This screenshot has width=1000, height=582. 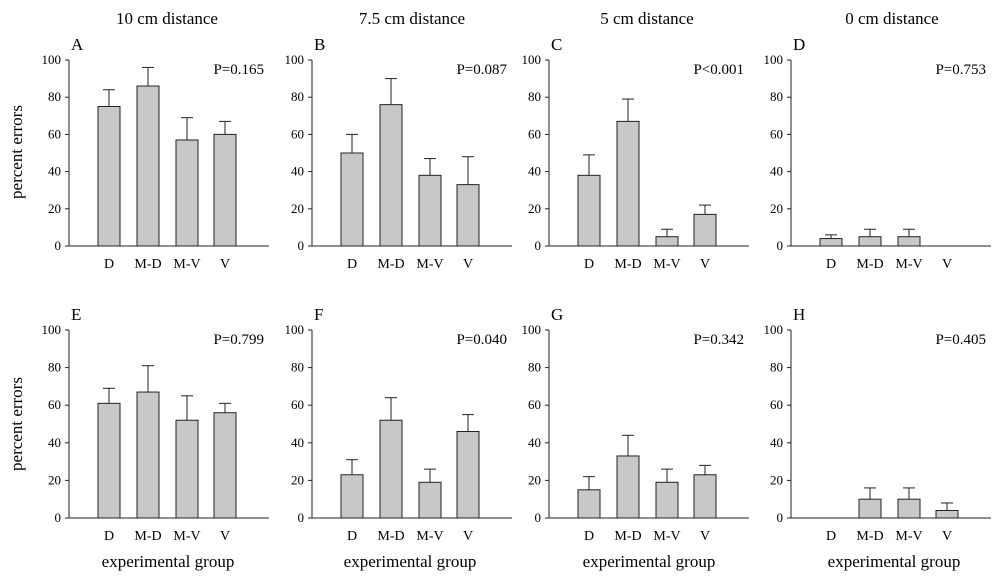 What do you see at coordinates (468, 536) in the screenshot?
I see `category-label-f-v: V` at bounding box center [468, 536].